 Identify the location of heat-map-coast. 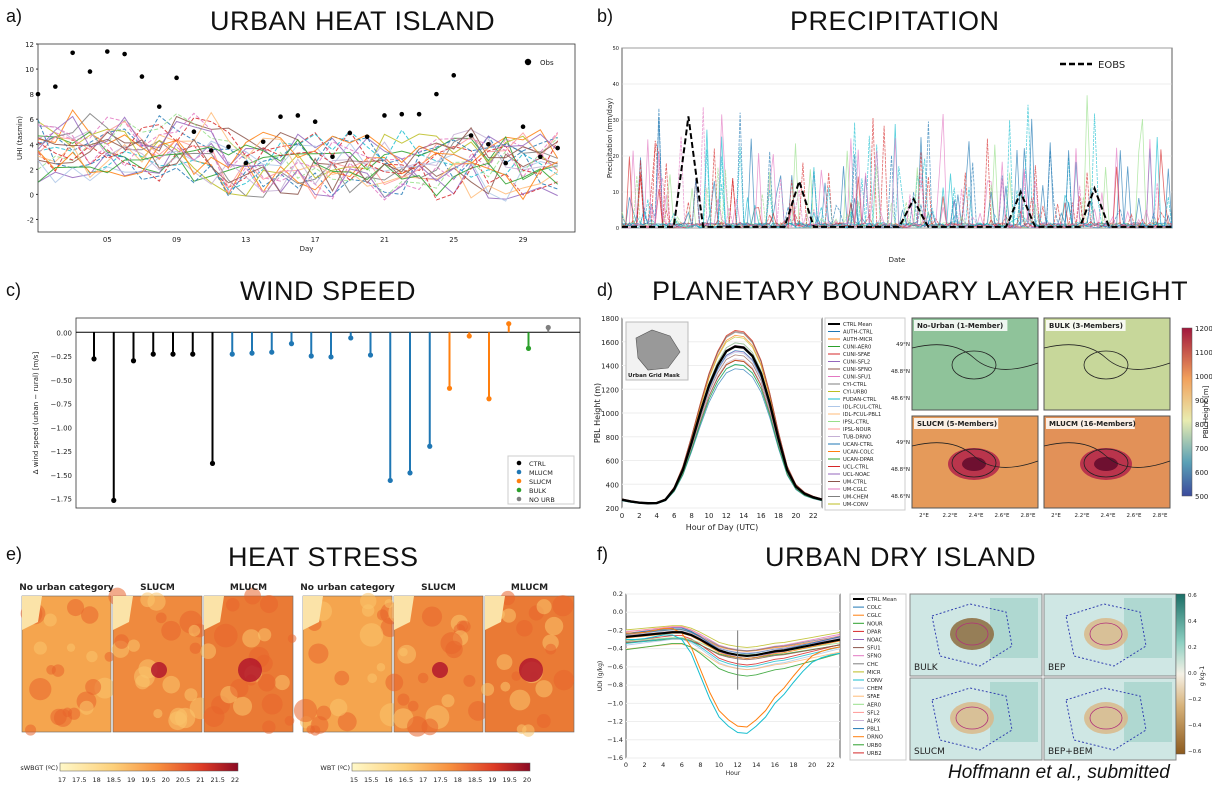
(404, 613).